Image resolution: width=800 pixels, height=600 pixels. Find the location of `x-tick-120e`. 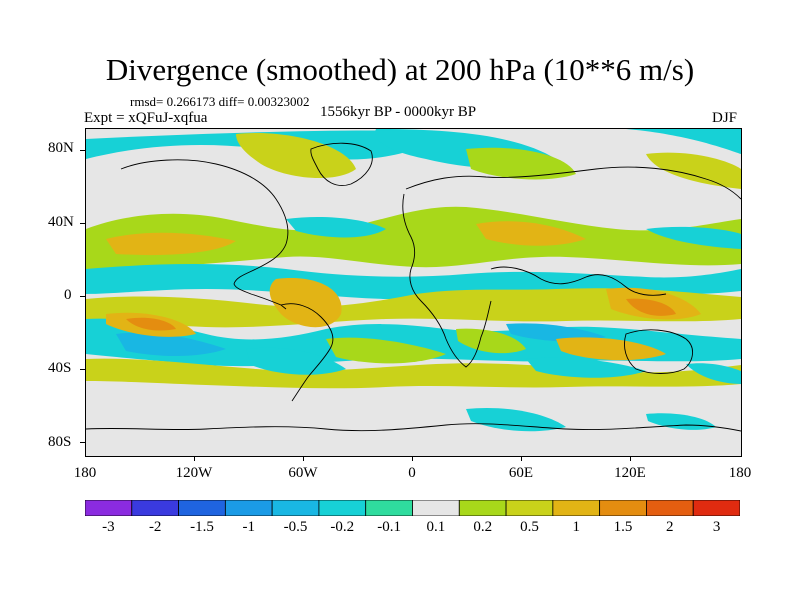

x-tick-120e is located at coordinates (630, 458).